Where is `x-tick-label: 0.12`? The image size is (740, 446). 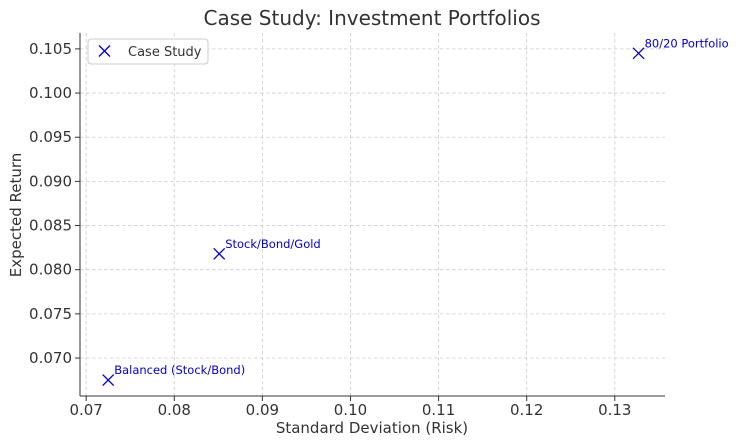
x-tick-label: 0.12 is located at coordinates (526, 410).